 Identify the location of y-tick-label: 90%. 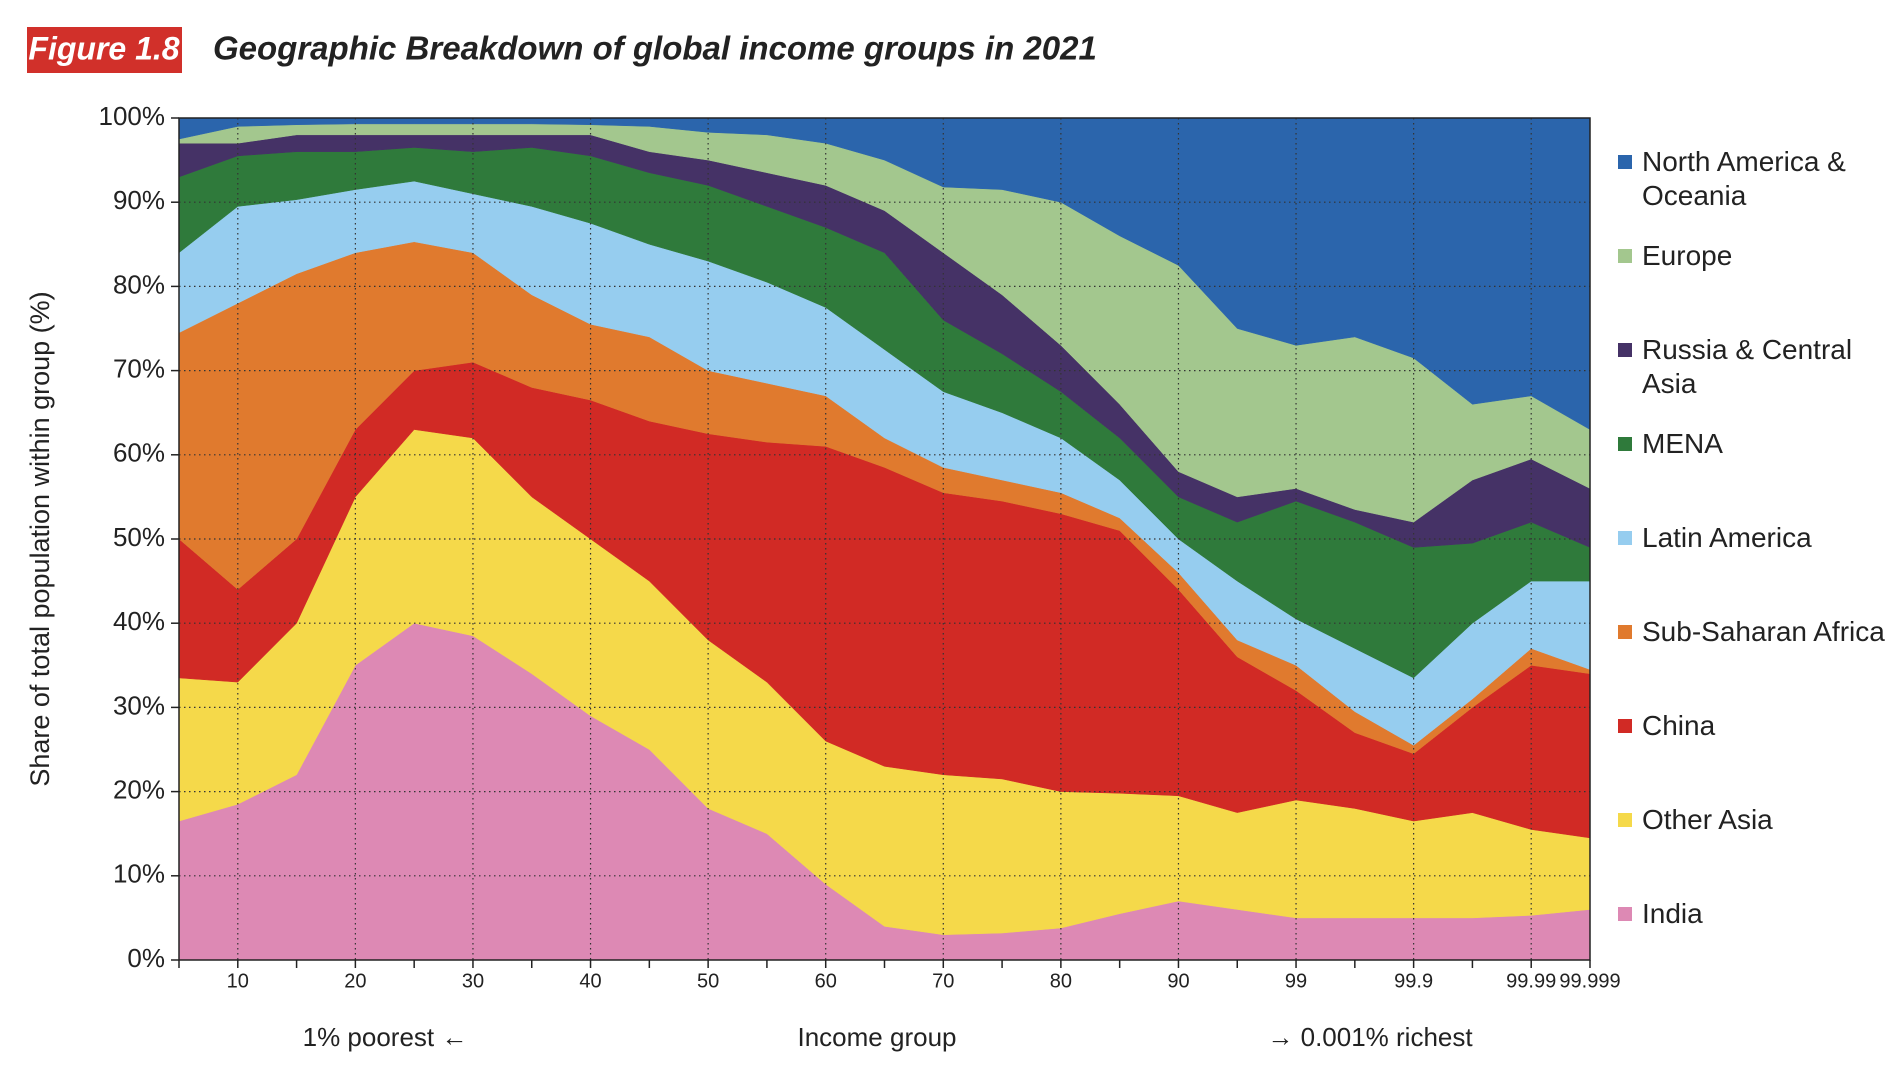
(139, 200).